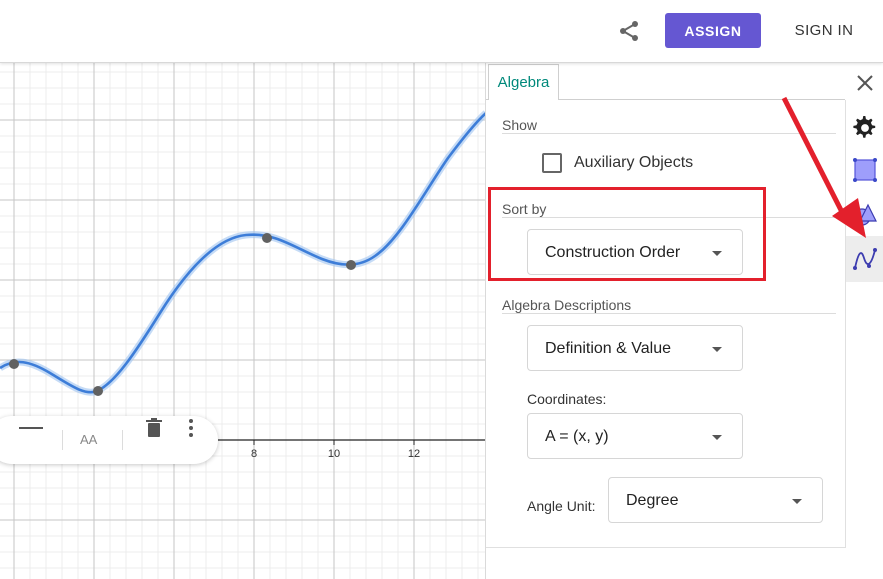 The height and width of the screenshot is (579, 883). What do you see at coordinates (567, 399) in the screenshot?
I see `coordinates-label: Coordinates:` at bounding box center [567, 399].